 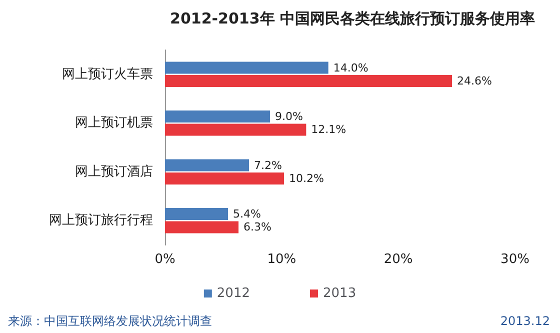 I want to click on data-label: 9.0%, so click(x=289, y=117).